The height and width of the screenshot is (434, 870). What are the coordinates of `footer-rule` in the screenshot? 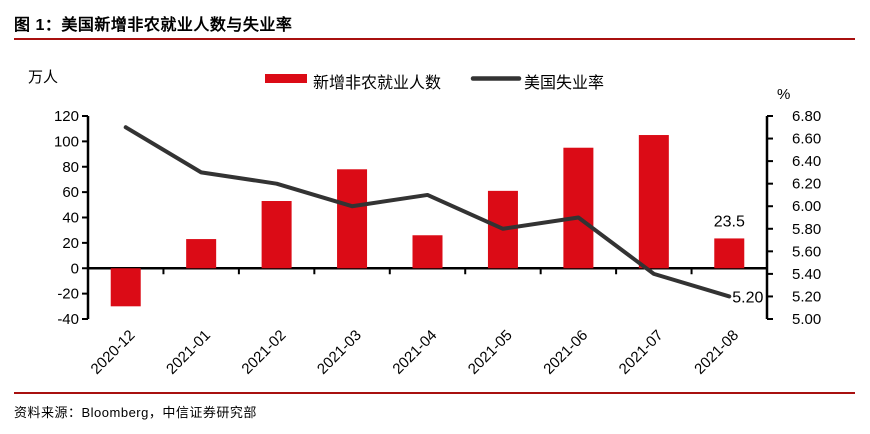 It's located at (434, 393).